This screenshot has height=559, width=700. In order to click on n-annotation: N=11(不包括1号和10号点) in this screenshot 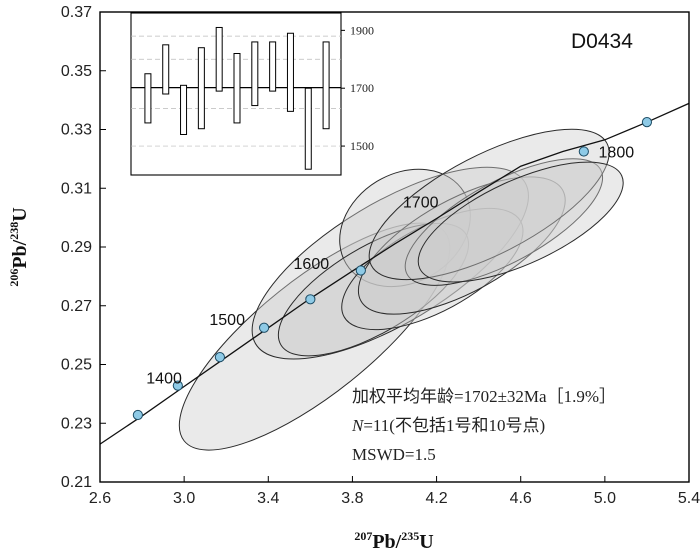, I will do `click(448, 425)`.